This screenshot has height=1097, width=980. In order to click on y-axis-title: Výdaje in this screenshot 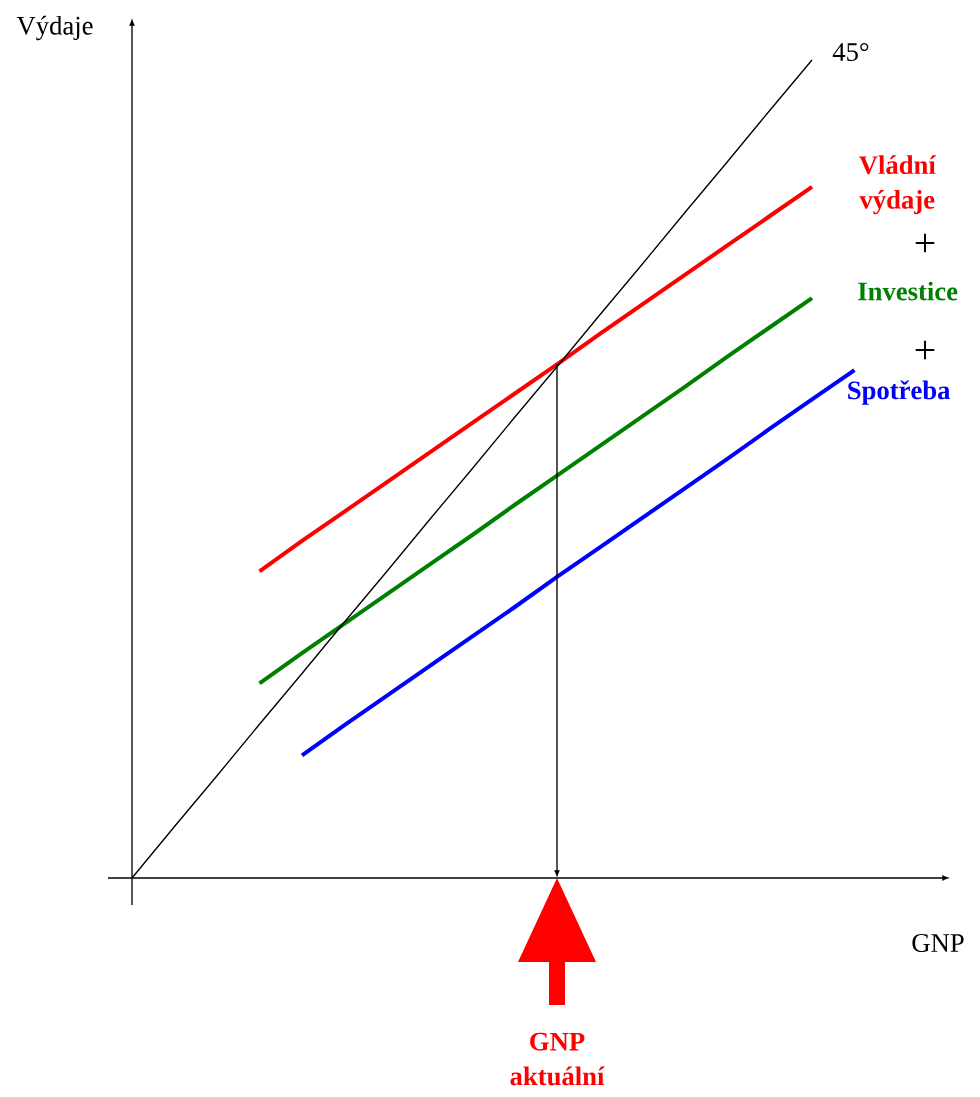, I will do `click(54, 28)`.